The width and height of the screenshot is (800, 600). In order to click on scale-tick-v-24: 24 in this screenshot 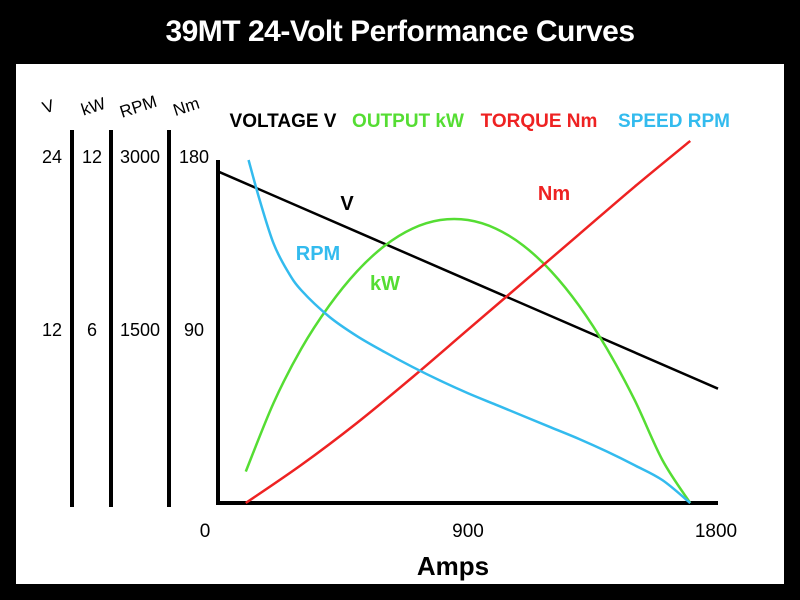, I will do `click(52, 157)`.